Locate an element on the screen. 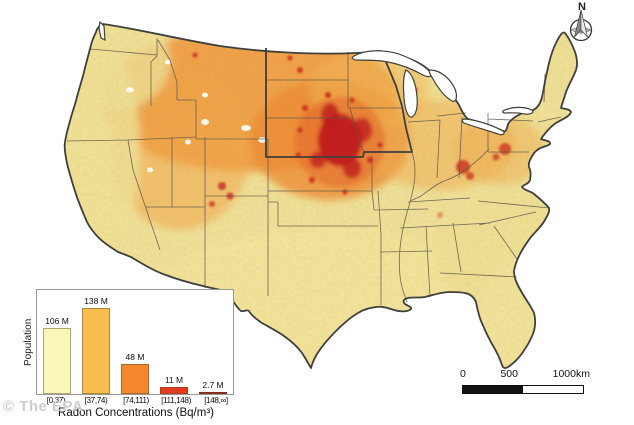 The width and height of the screenshot is (634, 425). north-label: N is located at coordinates (582, 7).